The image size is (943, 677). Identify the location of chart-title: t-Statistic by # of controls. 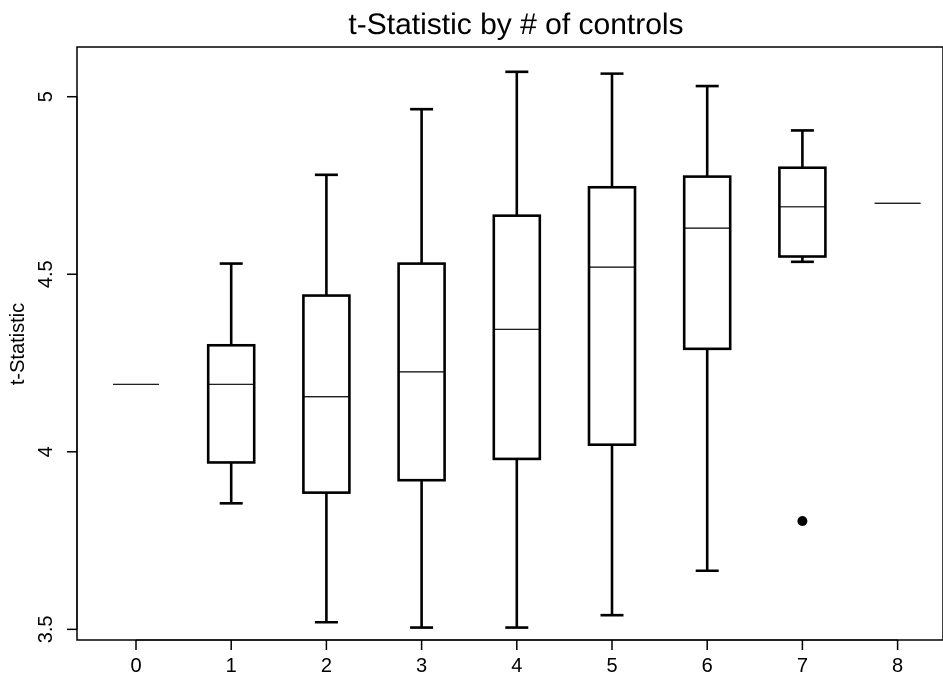
(515, 24).